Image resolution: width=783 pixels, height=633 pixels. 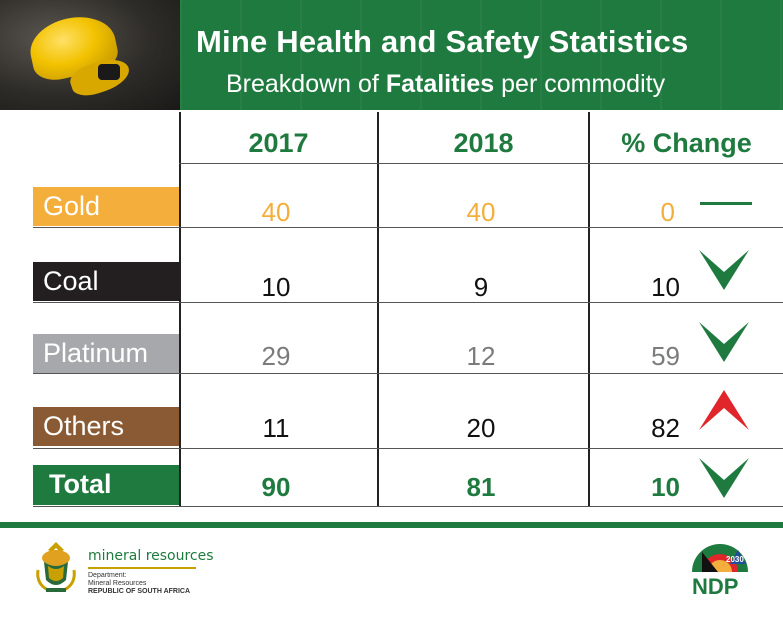 I want to click on cell-others-2018: 20, so click(x=481, y=428).